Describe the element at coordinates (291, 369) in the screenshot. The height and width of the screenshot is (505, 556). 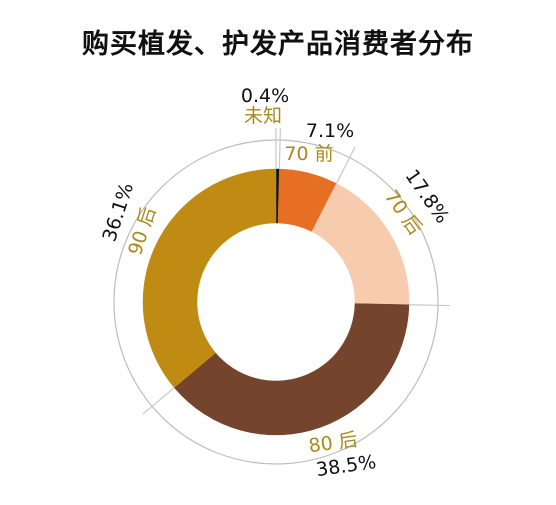
I see `slice-post80` at that location.